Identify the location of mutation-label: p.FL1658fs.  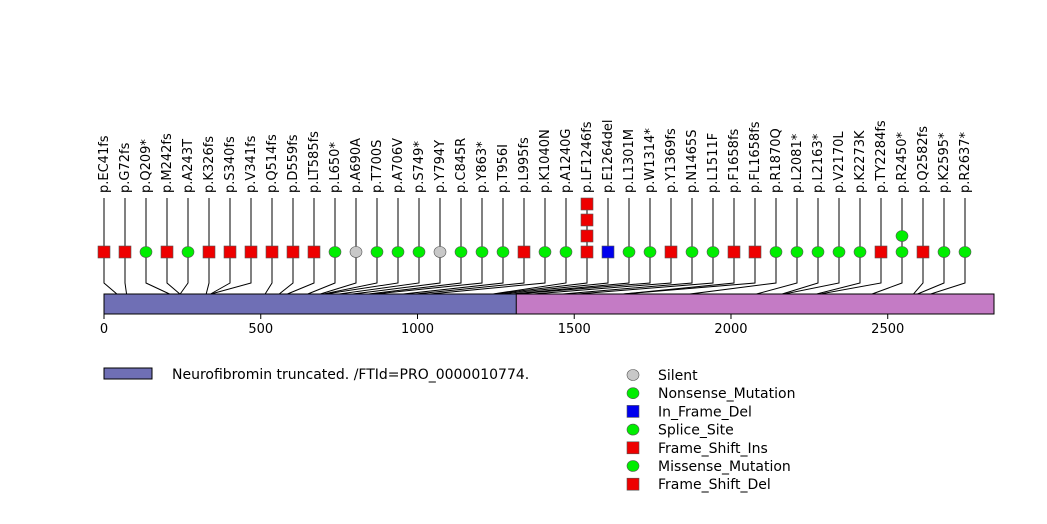
(755, 157).